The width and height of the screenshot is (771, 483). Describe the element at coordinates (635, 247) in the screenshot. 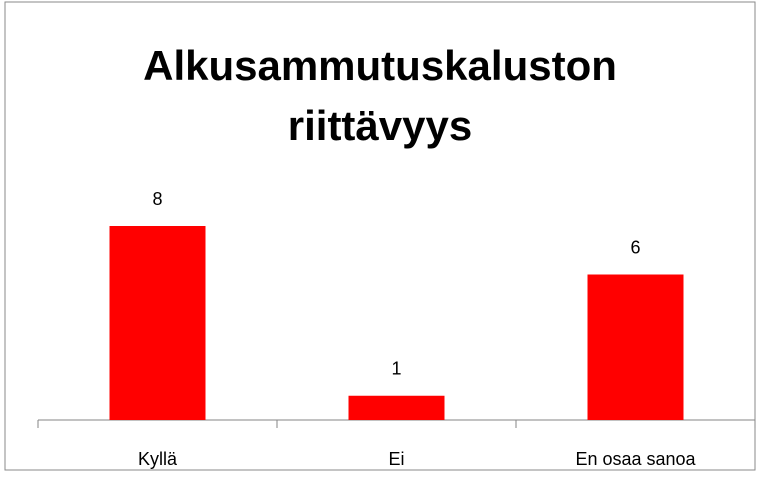

I see `data-label: 6` at that location.